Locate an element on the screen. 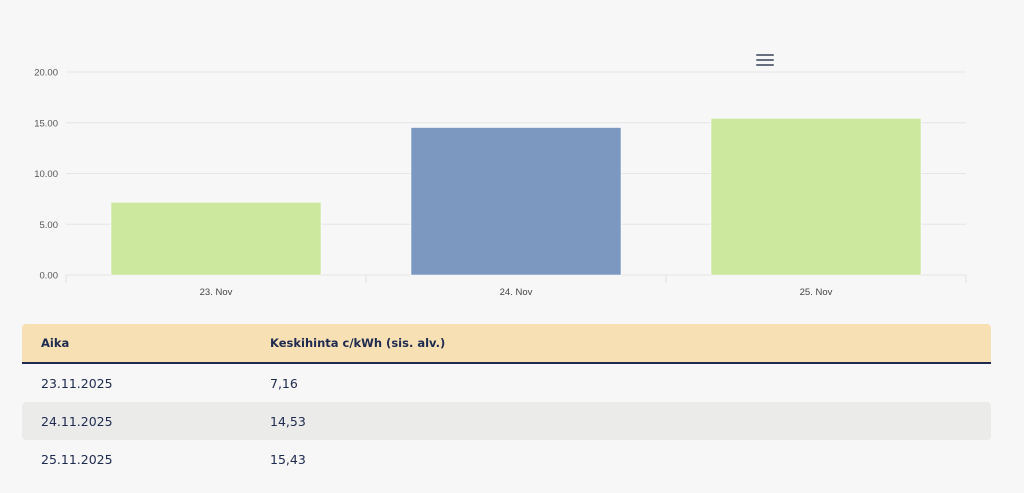  y-tick-label: 20.00 is located at coordinates (46, 73).